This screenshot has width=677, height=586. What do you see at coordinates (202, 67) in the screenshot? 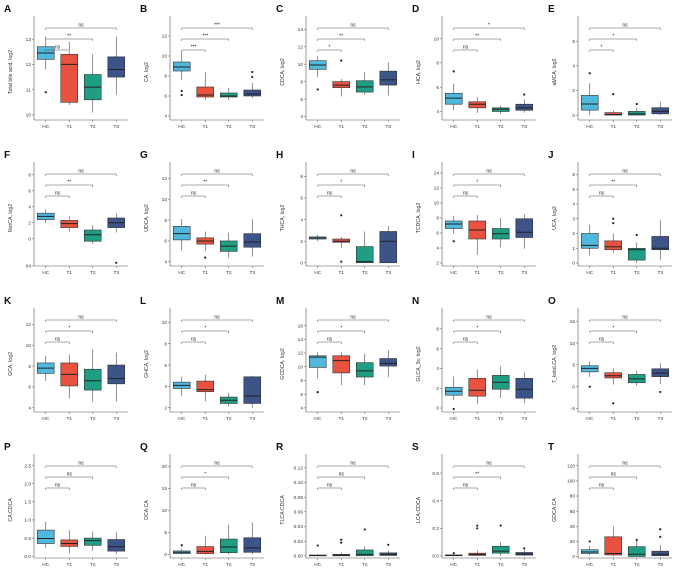
I see `panel-b: B CA, log2 4 6 8 10 12 HC T1 T2 T3 *** *** ***` at bounding box center [202, 67].